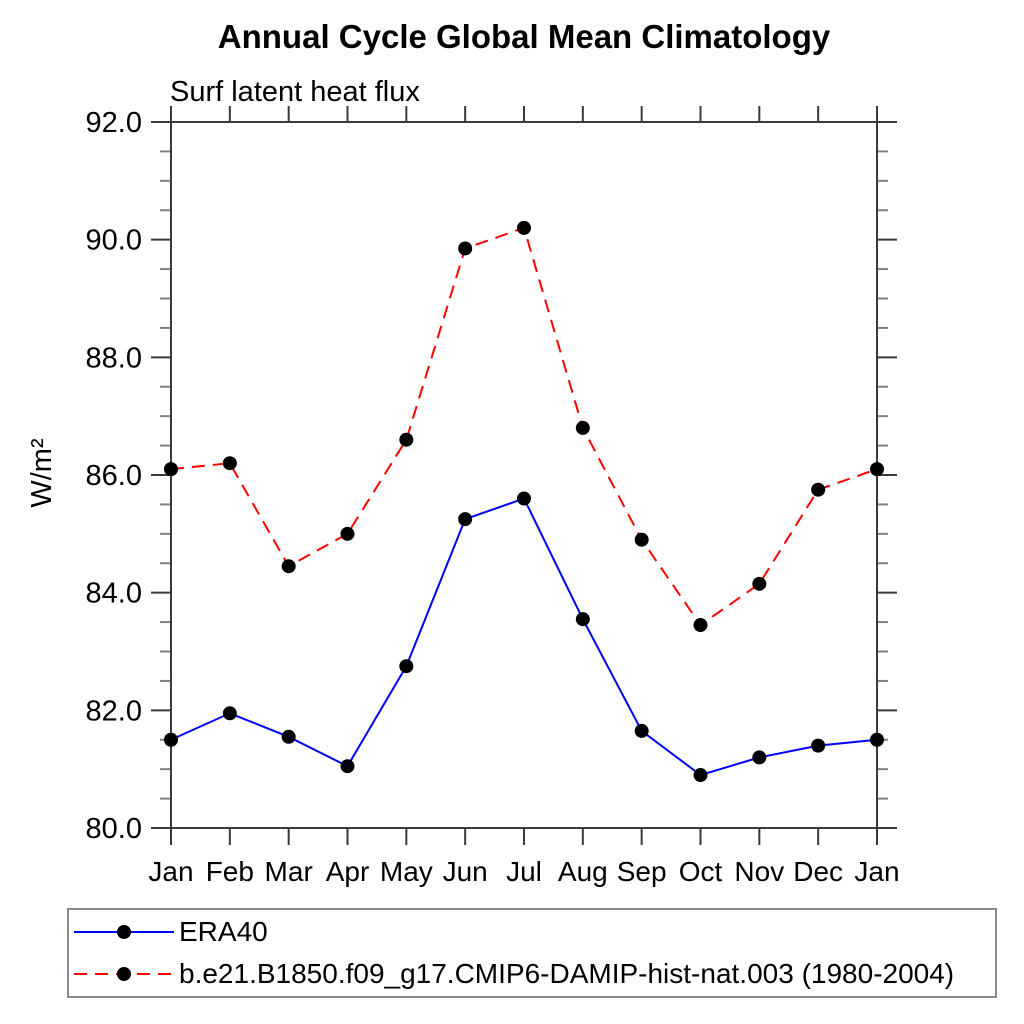  Describe the element at coordinates (524, 36) in the screenshot. I see `chart-title: Annual Cycle Global Mean Climatology` at that location.